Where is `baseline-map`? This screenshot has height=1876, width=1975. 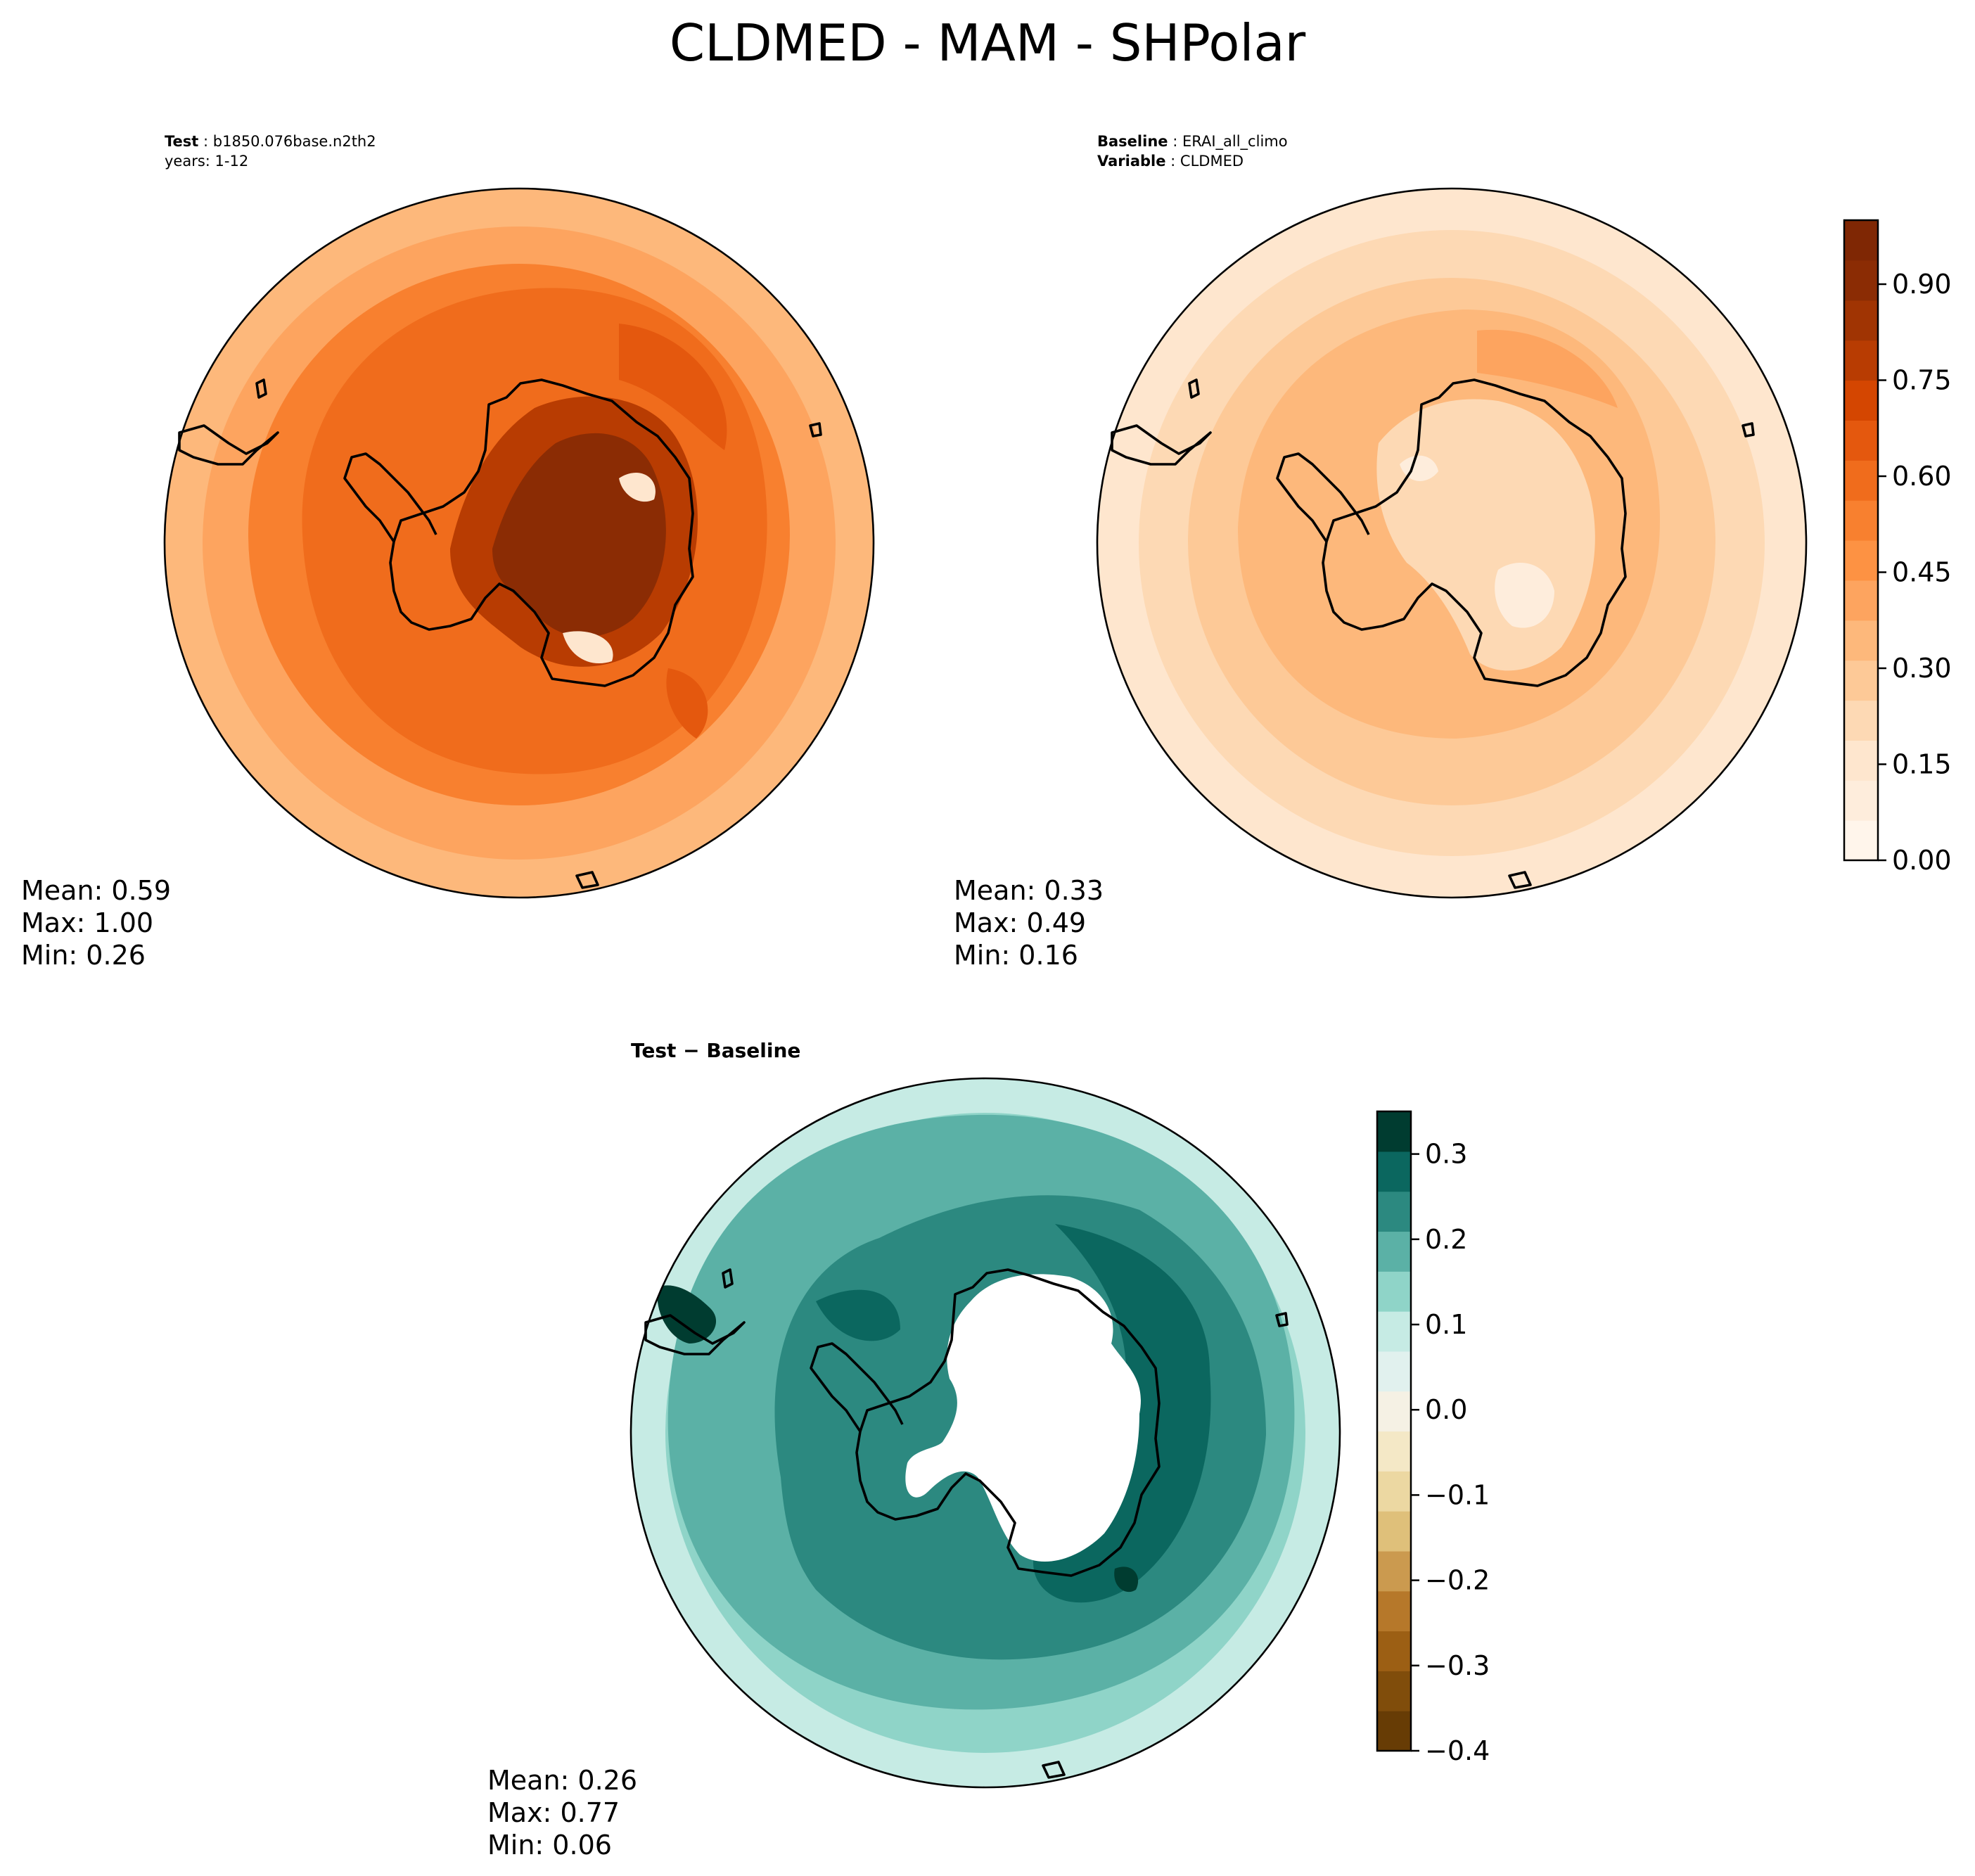 baseline-map is located at coordinates (1451, 543).